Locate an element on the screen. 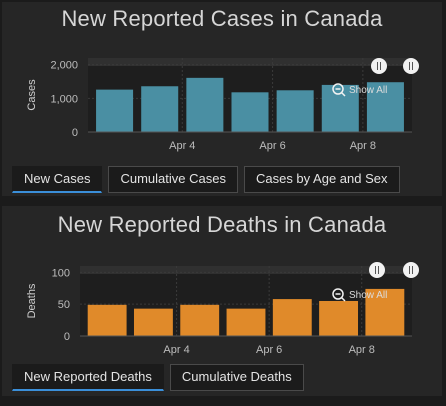  y-tick-label: 100 is located at coordinates (61, 273).